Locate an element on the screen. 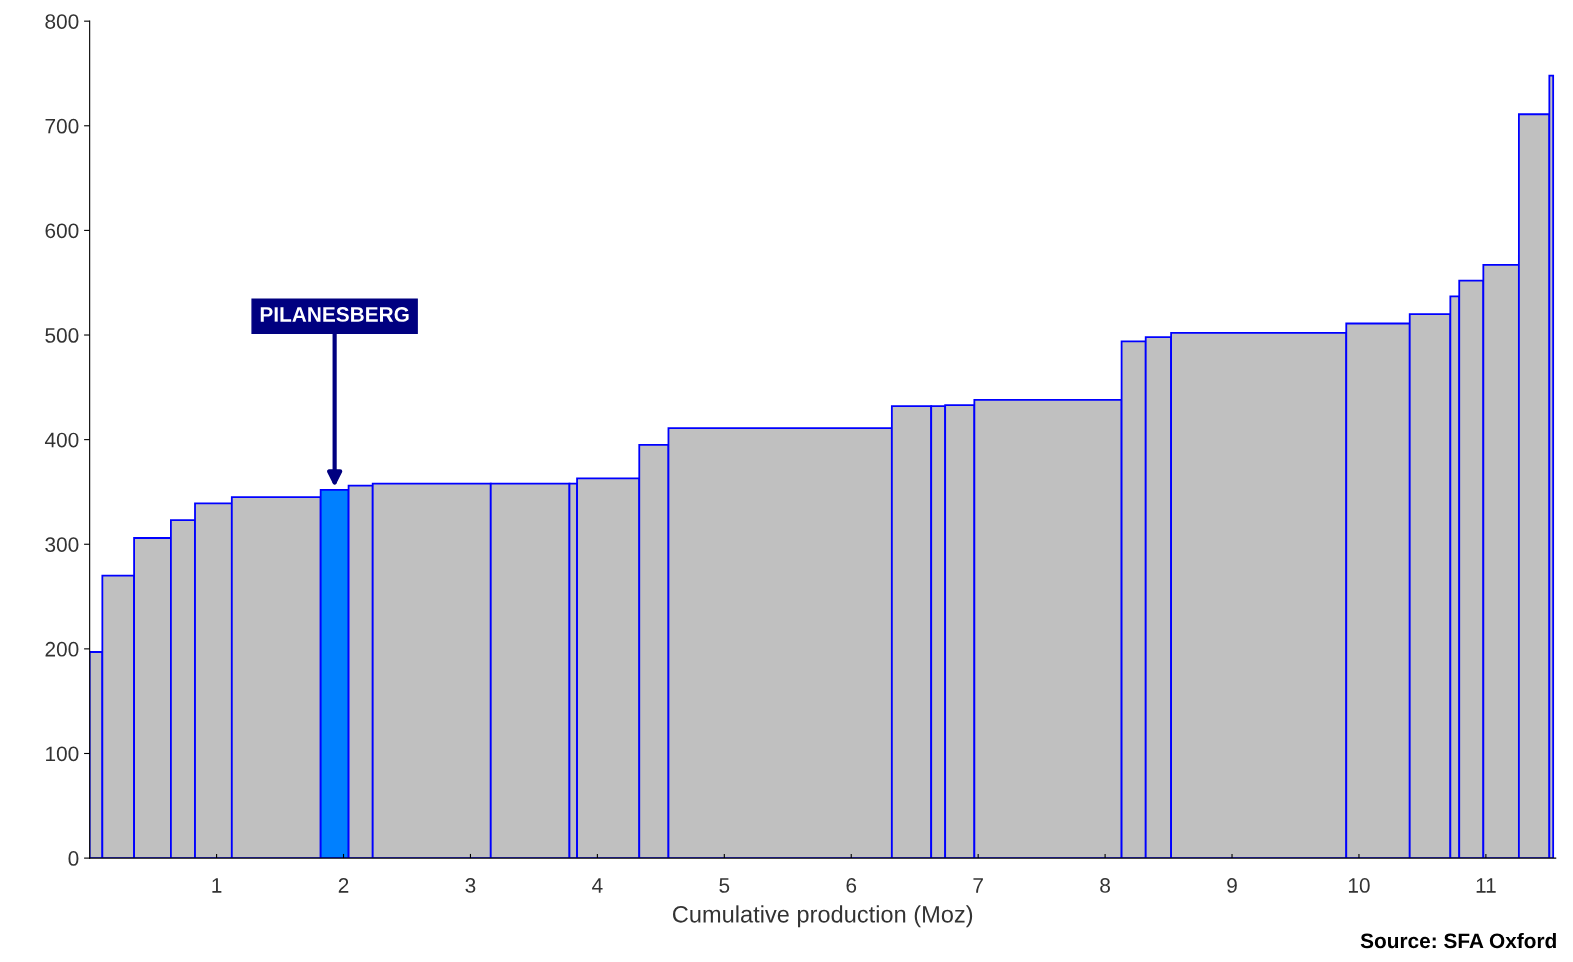  x-tick-label: 10 is located at coordinates (1359, 885).